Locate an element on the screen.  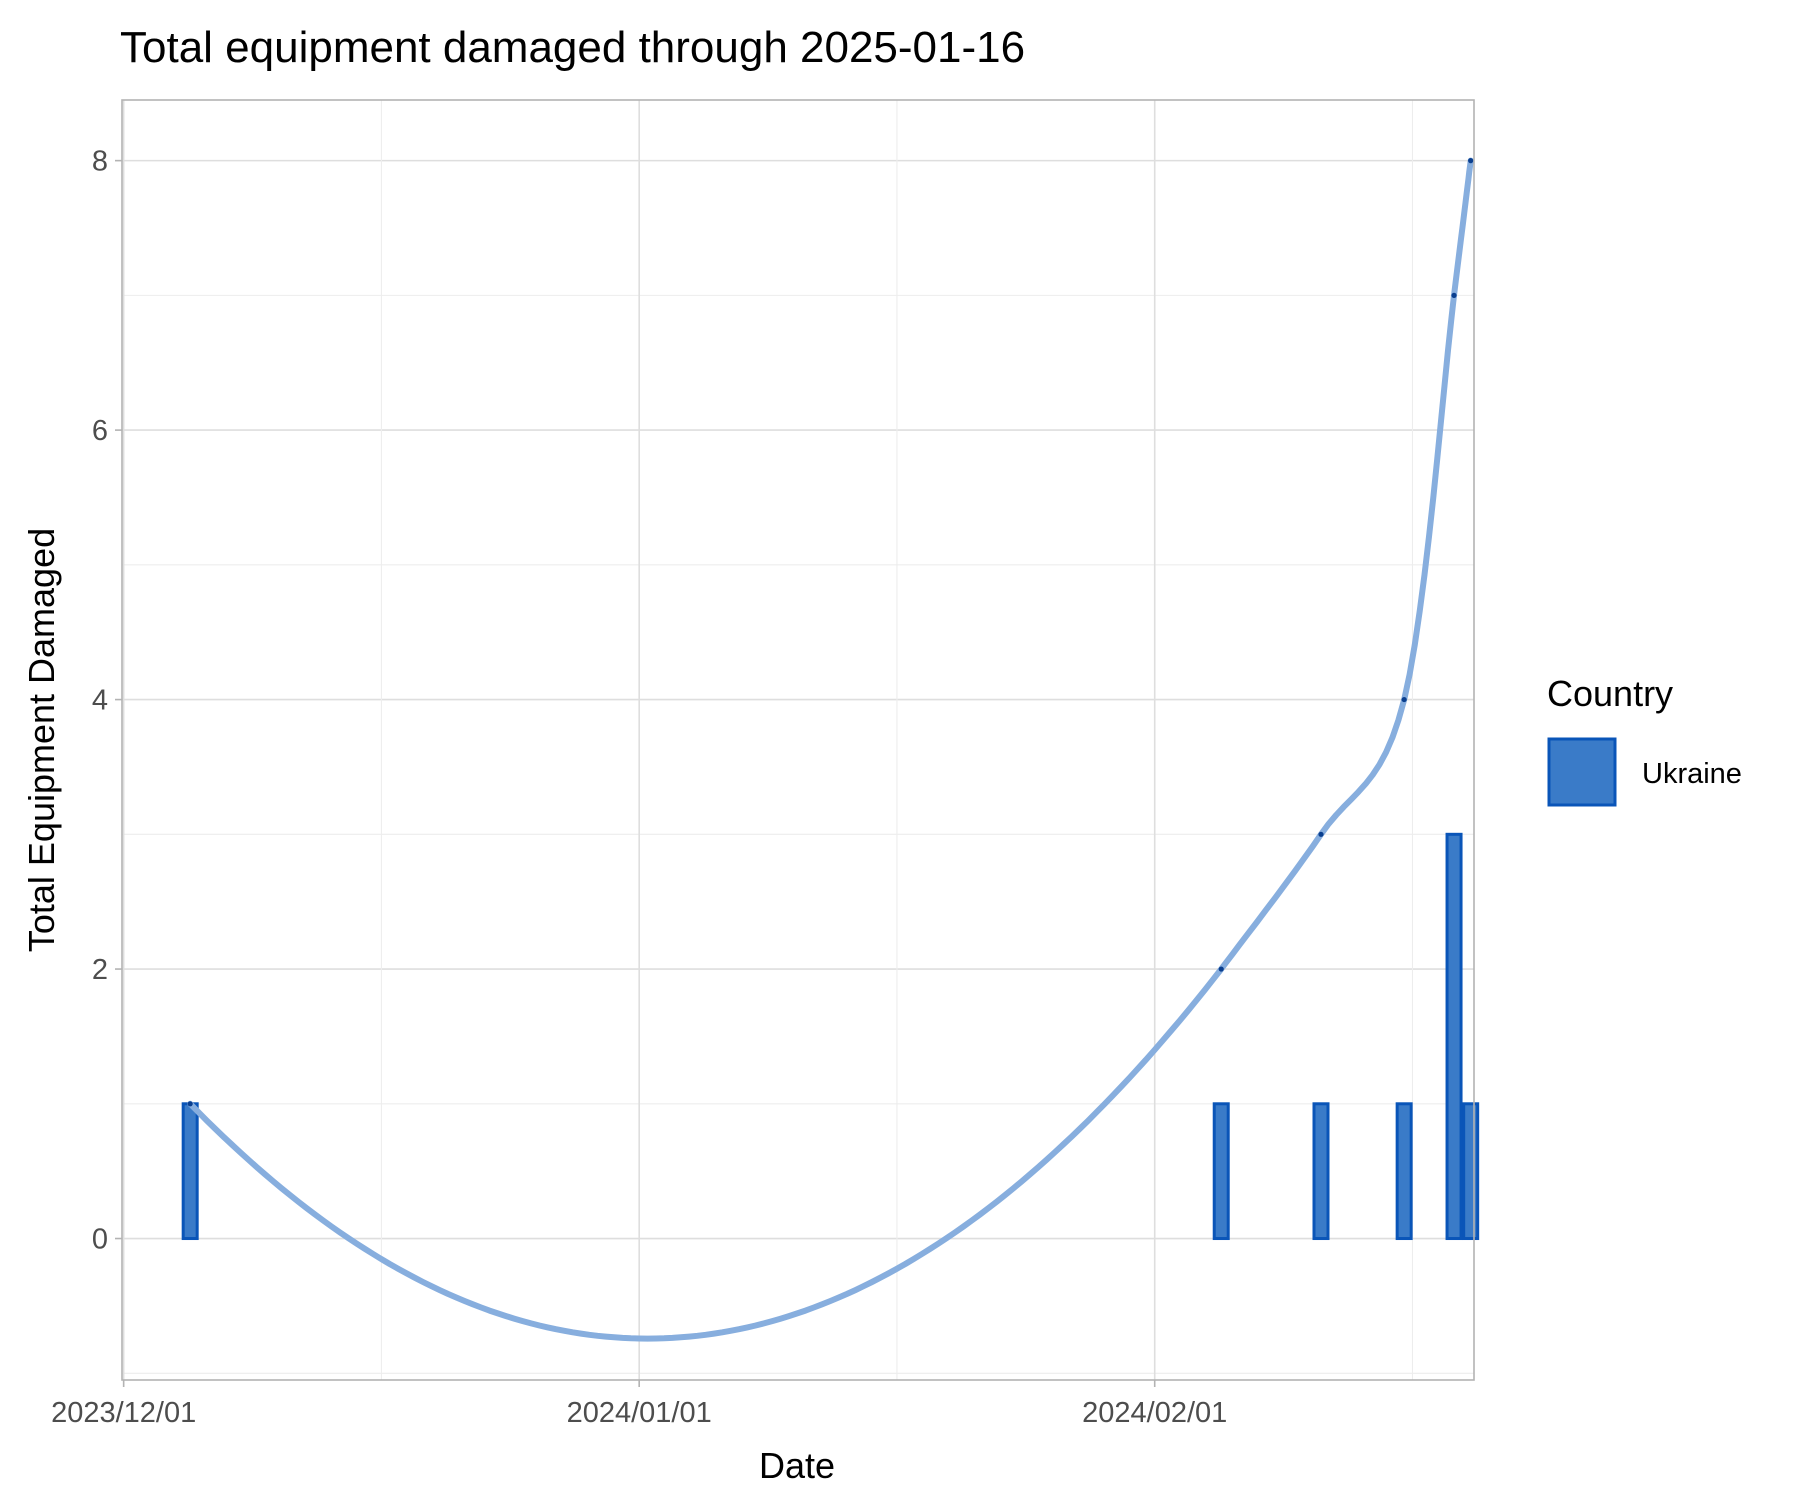
y-axis: 0 2 4 6 8 is located at coordinates (107, 701).